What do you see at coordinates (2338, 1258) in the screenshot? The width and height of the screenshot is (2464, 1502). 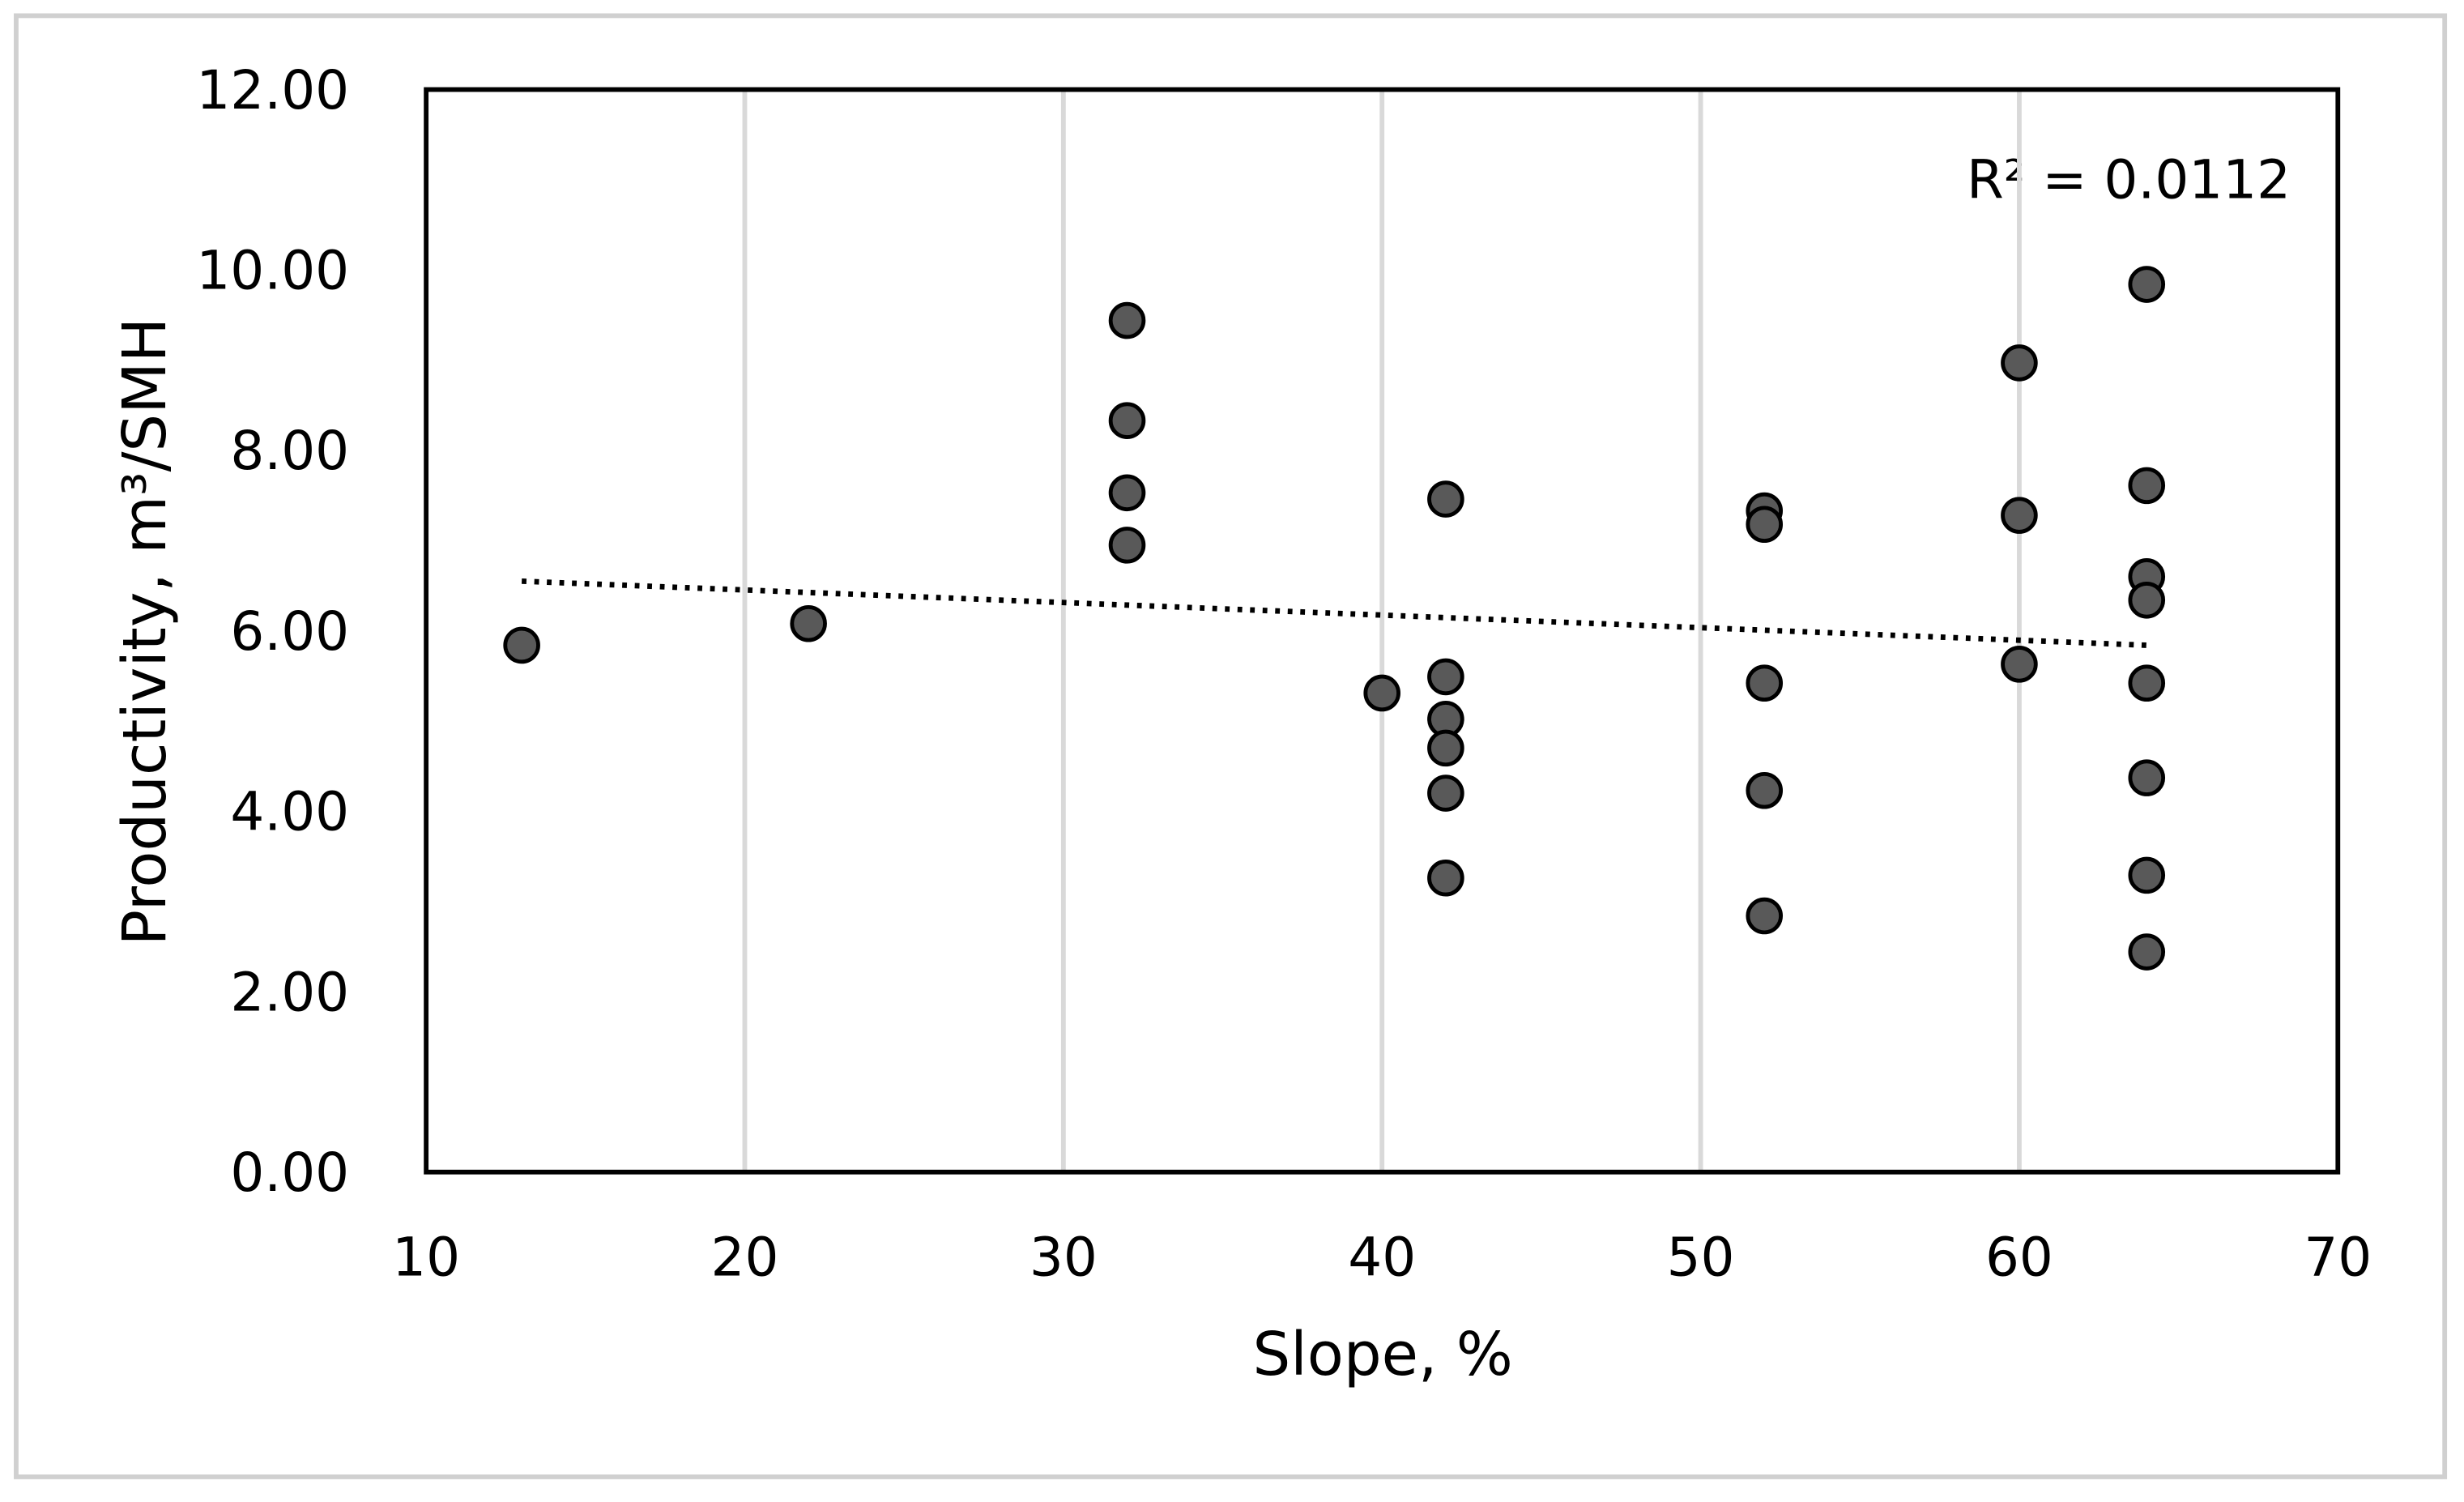 I see `x-tick-label: 70` at bounding box center [2338, 1258].